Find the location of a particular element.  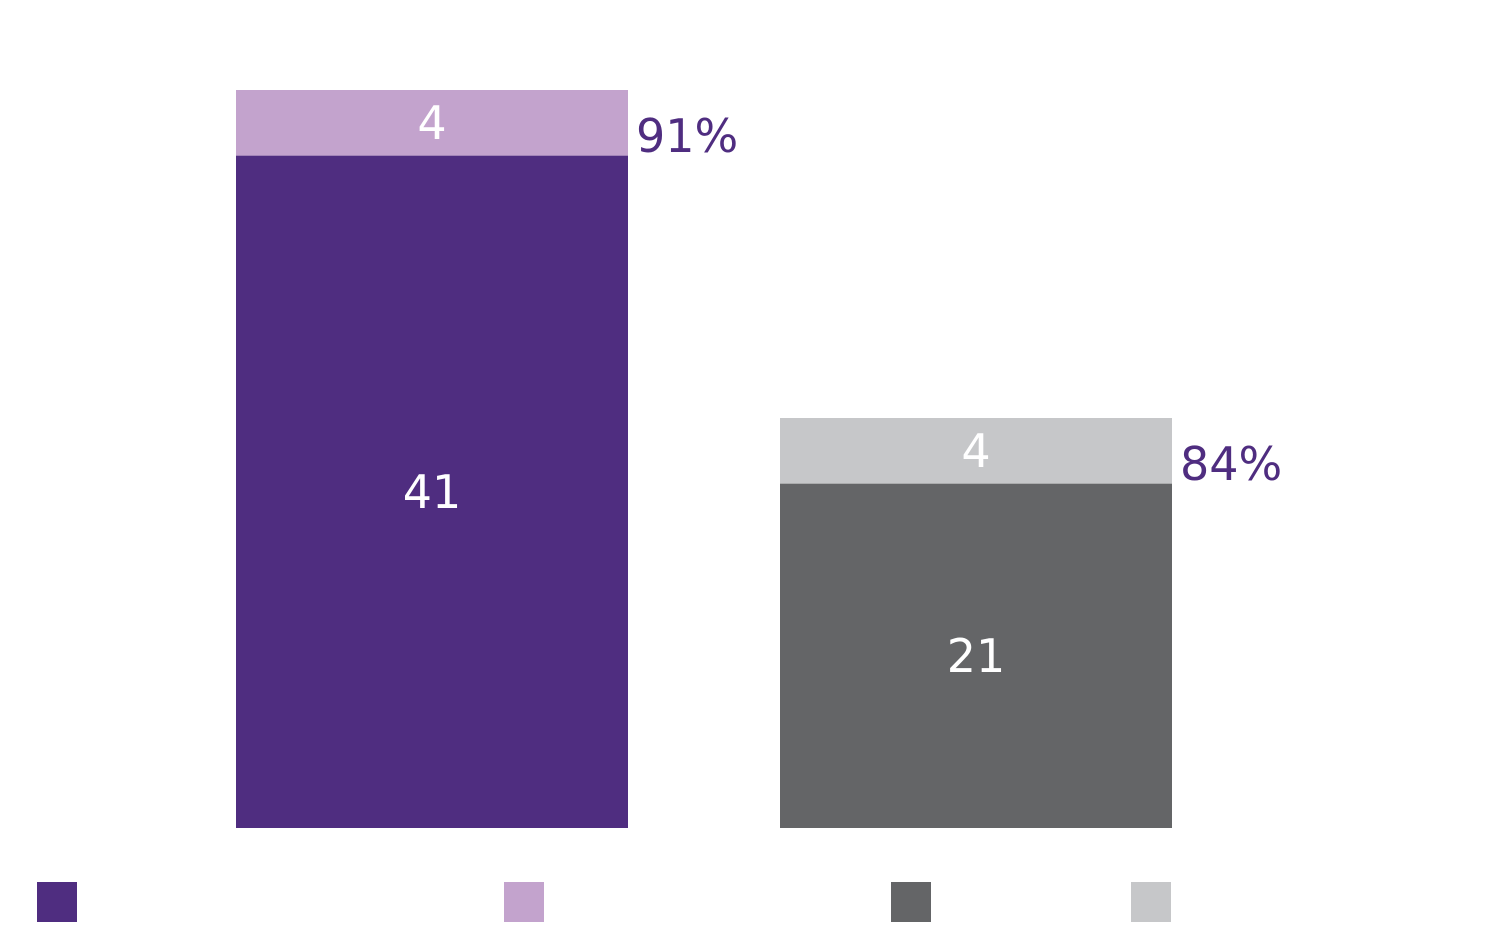

bar-2-total-label: 84% is located at coordinates (1231, 464).